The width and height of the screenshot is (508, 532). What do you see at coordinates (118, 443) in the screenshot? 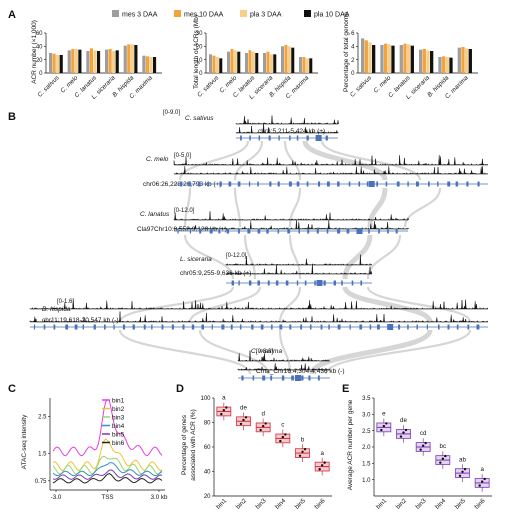
I see `legend-label-bin6: bin6` at bounding box center [118, 443].